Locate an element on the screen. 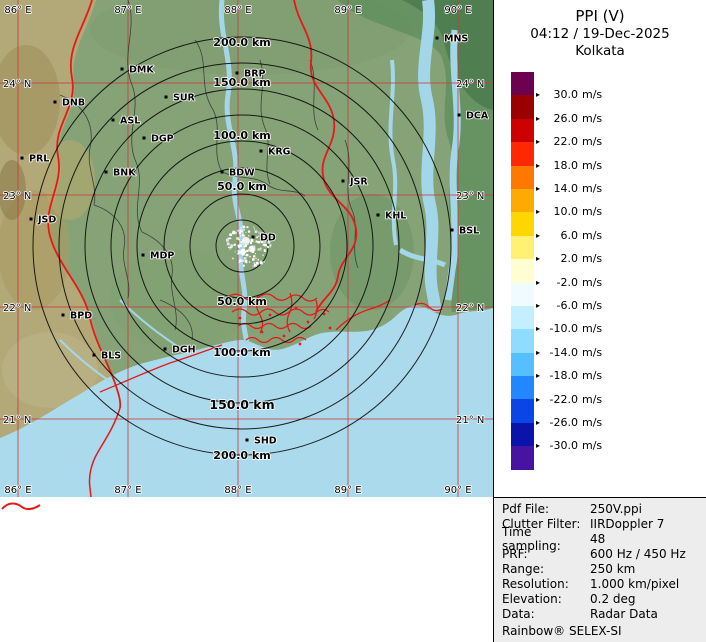 The width and height of the screenshot is (706, 642). legend-entry: ▸ -26.0 m/s is located at coordinates (569, 423).